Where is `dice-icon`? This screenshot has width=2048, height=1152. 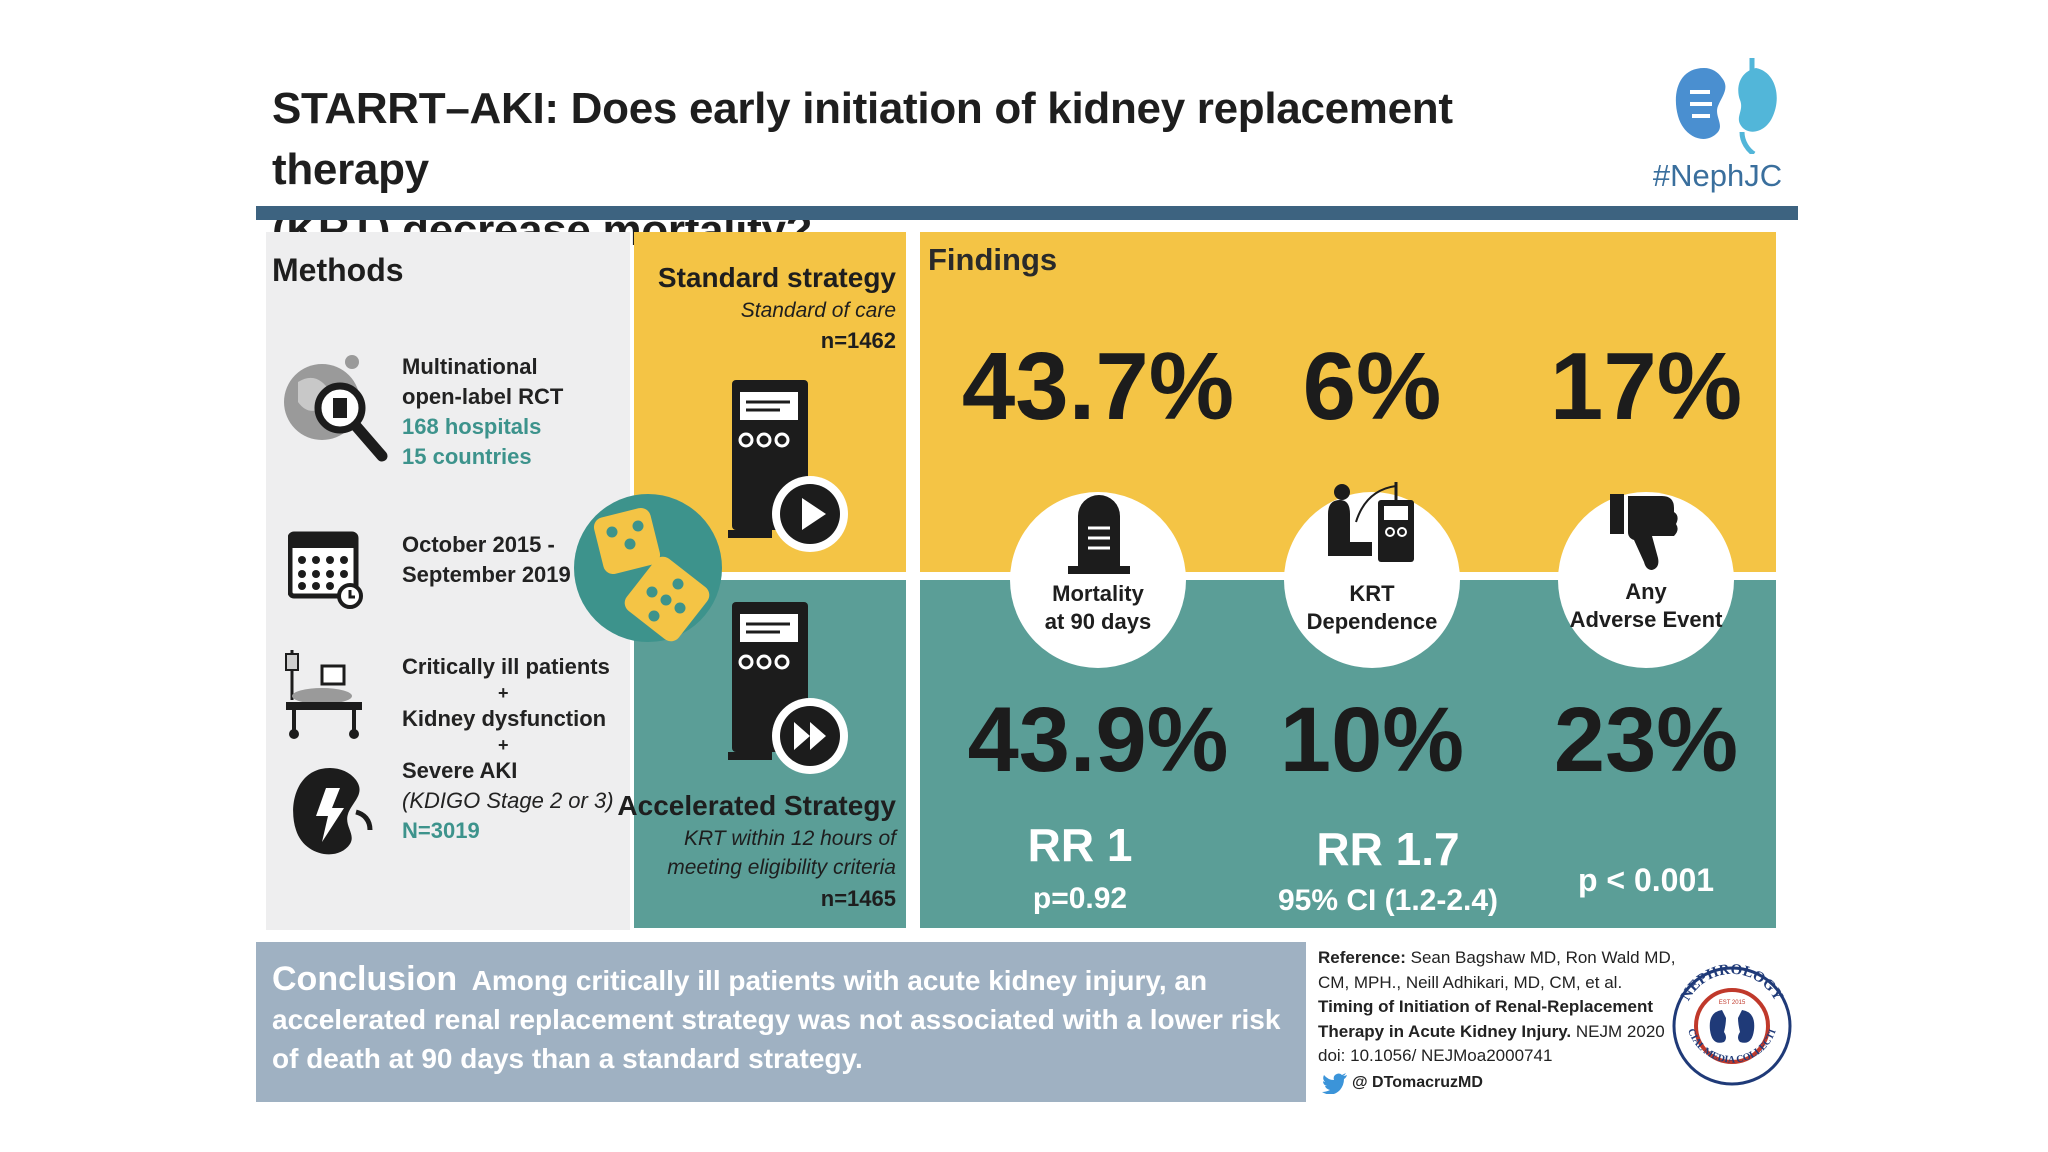 dice-icon is located at coordinates (648, 568).